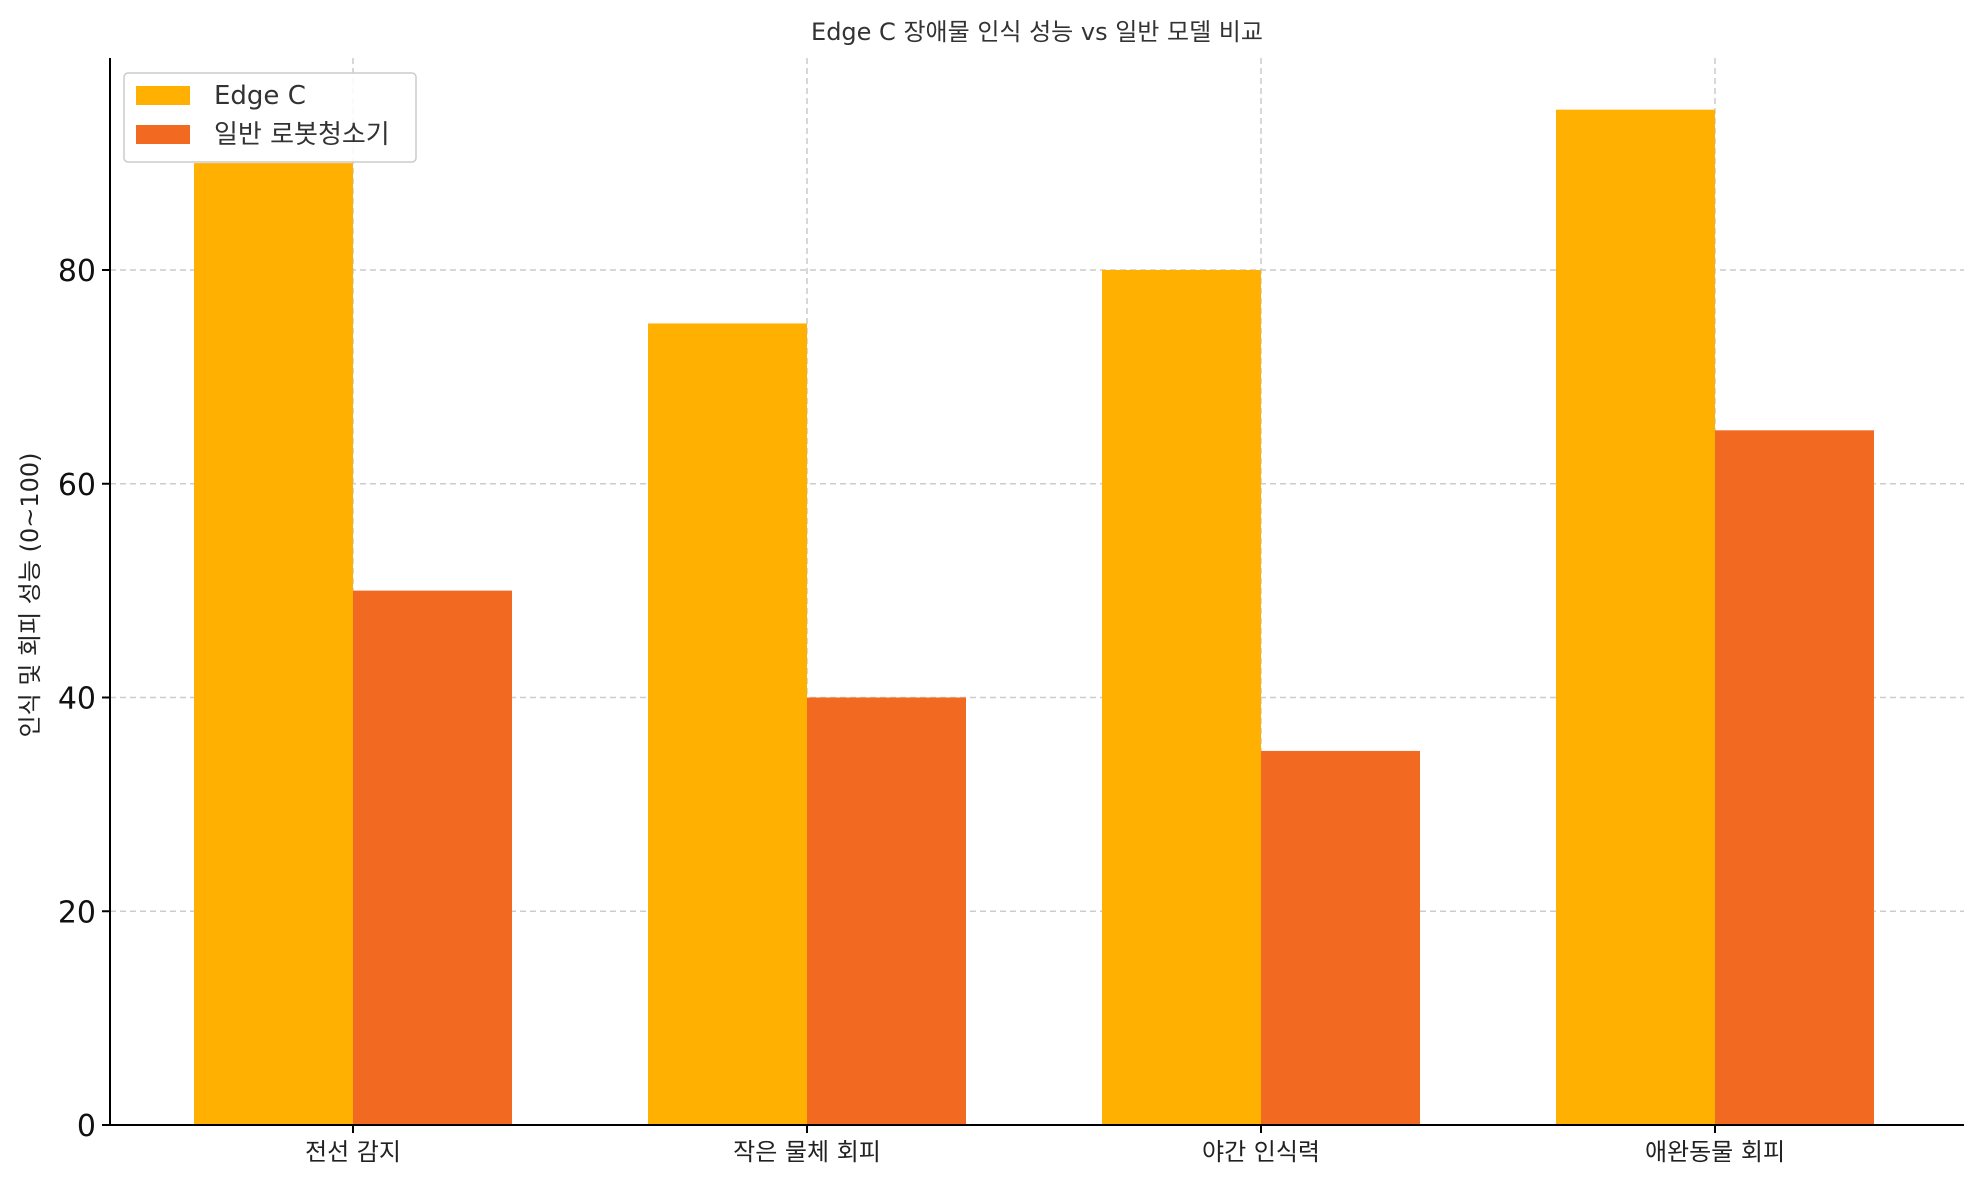 This screenshot has height=1180, width=1979. I want to click on legend-swatch-general, so click(163, 134).